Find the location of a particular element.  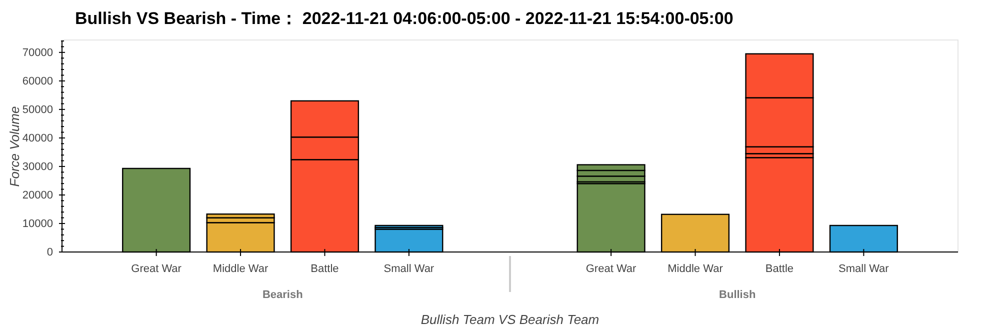

y-tick-label: 10000 is located at coordinates (37, 224).